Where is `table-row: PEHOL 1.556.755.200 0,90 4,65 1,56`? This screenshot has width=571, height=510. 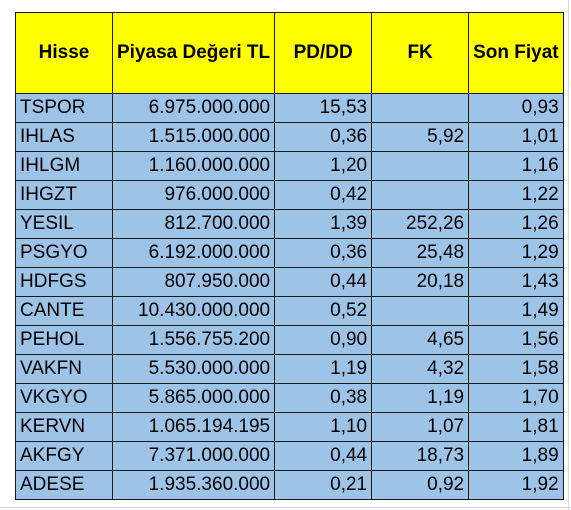 table-row: PEHOL 1.556.755.200 0,90 4,65 1,56 is located at coordinates (290, 340).